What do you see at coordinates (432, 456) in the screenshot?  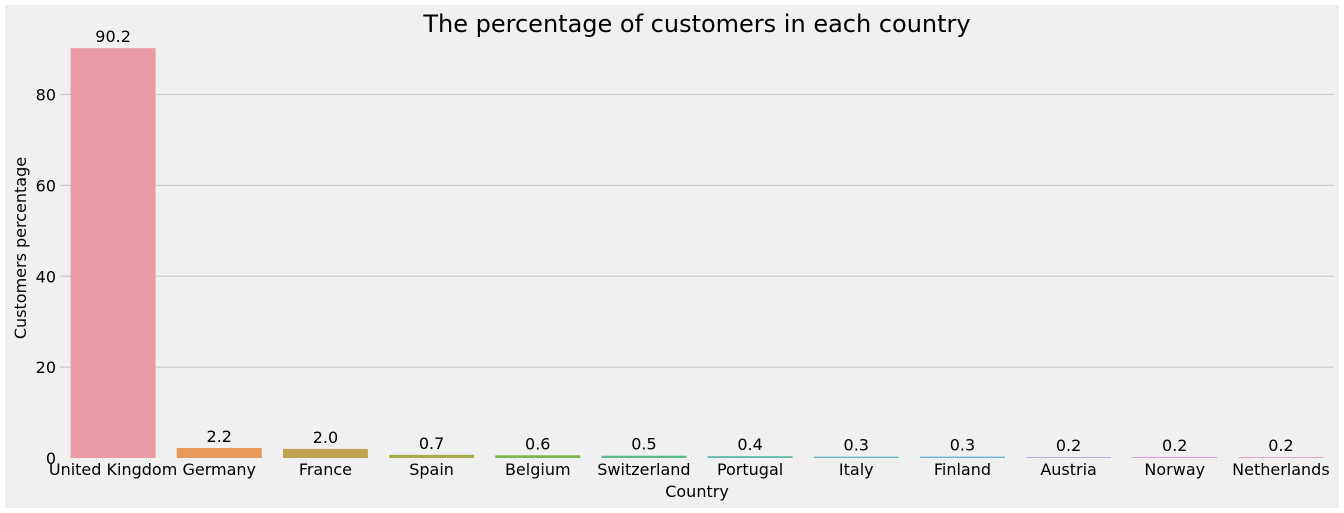 I see `bar-spain` at bounding box center [432, 456].